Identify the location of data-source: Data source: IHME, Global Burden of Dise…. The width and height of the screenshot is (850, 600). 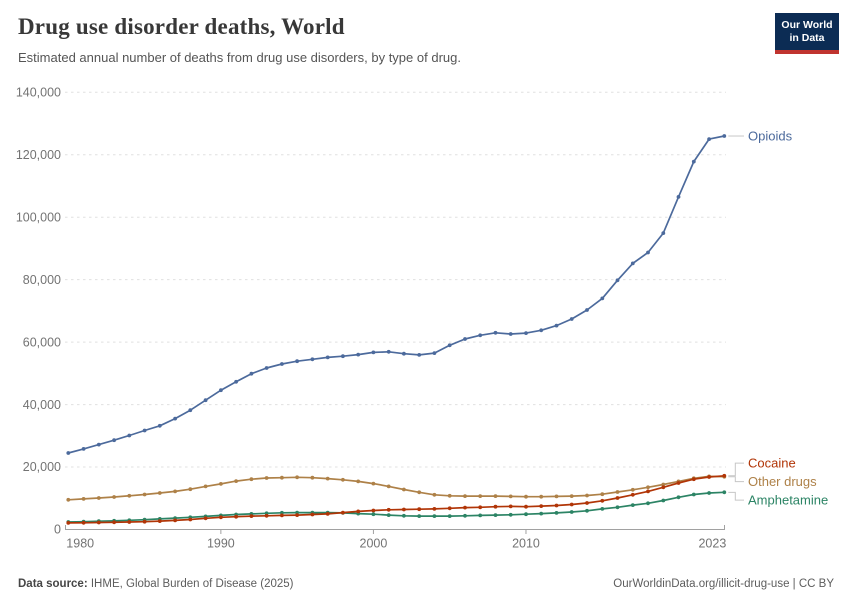
(156, 584).